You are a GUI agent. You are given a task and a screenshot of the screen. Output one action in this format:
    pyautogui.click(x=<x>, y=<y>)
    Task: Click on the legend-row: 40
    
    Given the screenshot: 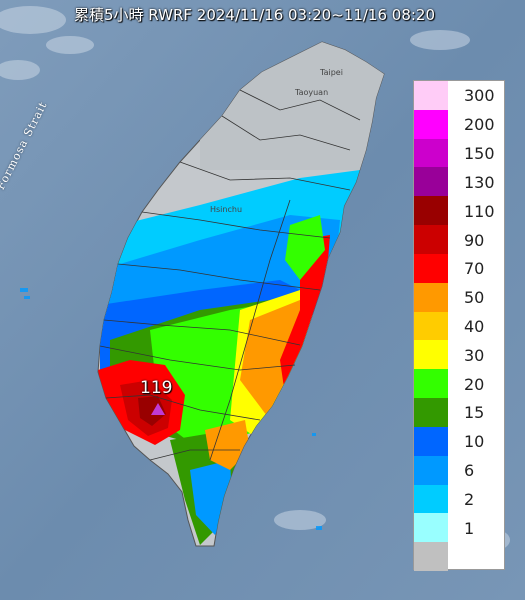 What is the action you would take?
    pyautogui.click(x=460, y=326)
    